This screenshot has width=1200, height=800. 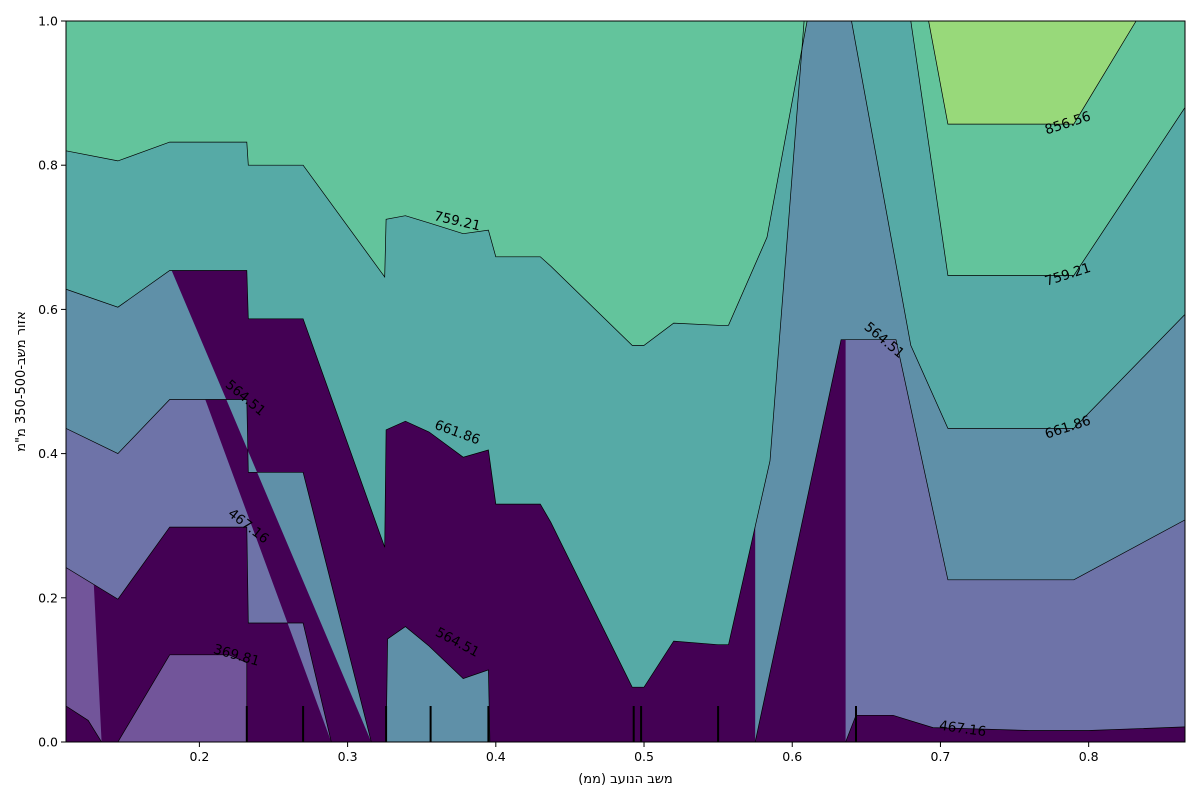 I want to click on y-tick-label-4: 0.8, so click(x=48, y=165).